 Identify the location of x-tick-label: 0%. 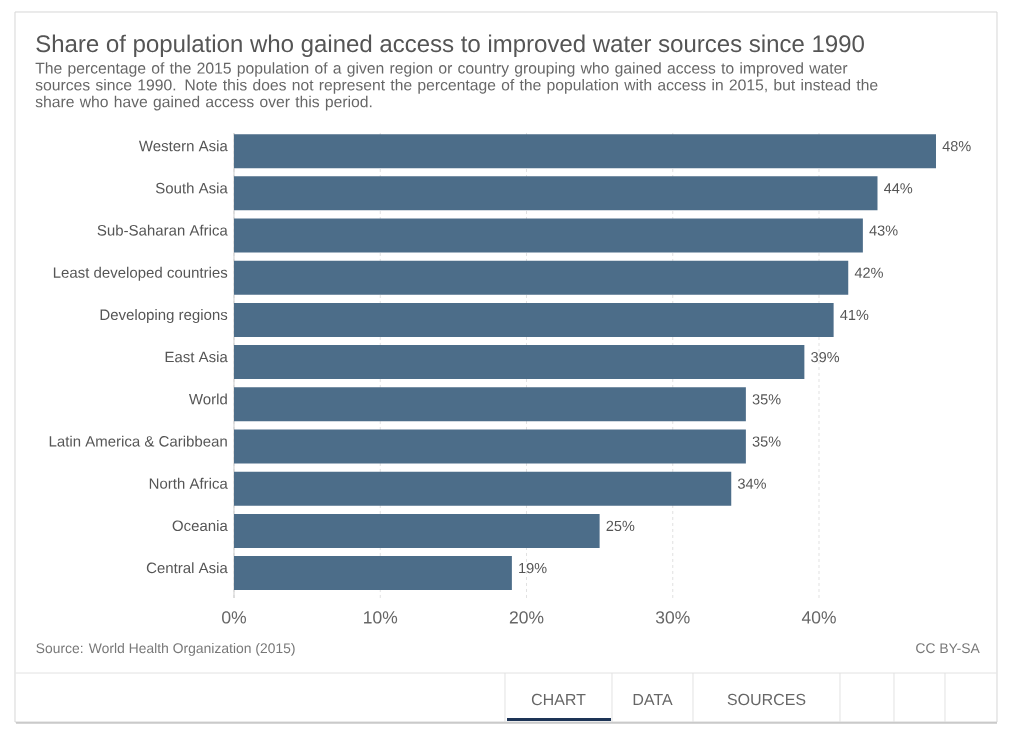
(234, 617).